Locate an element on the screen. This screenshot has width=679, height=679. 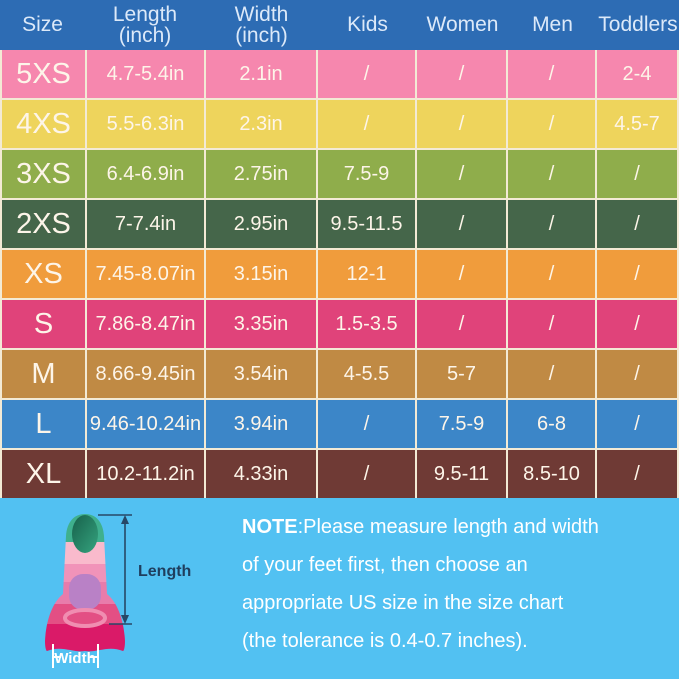
cell-size: L is located at coordinates (43, 424).